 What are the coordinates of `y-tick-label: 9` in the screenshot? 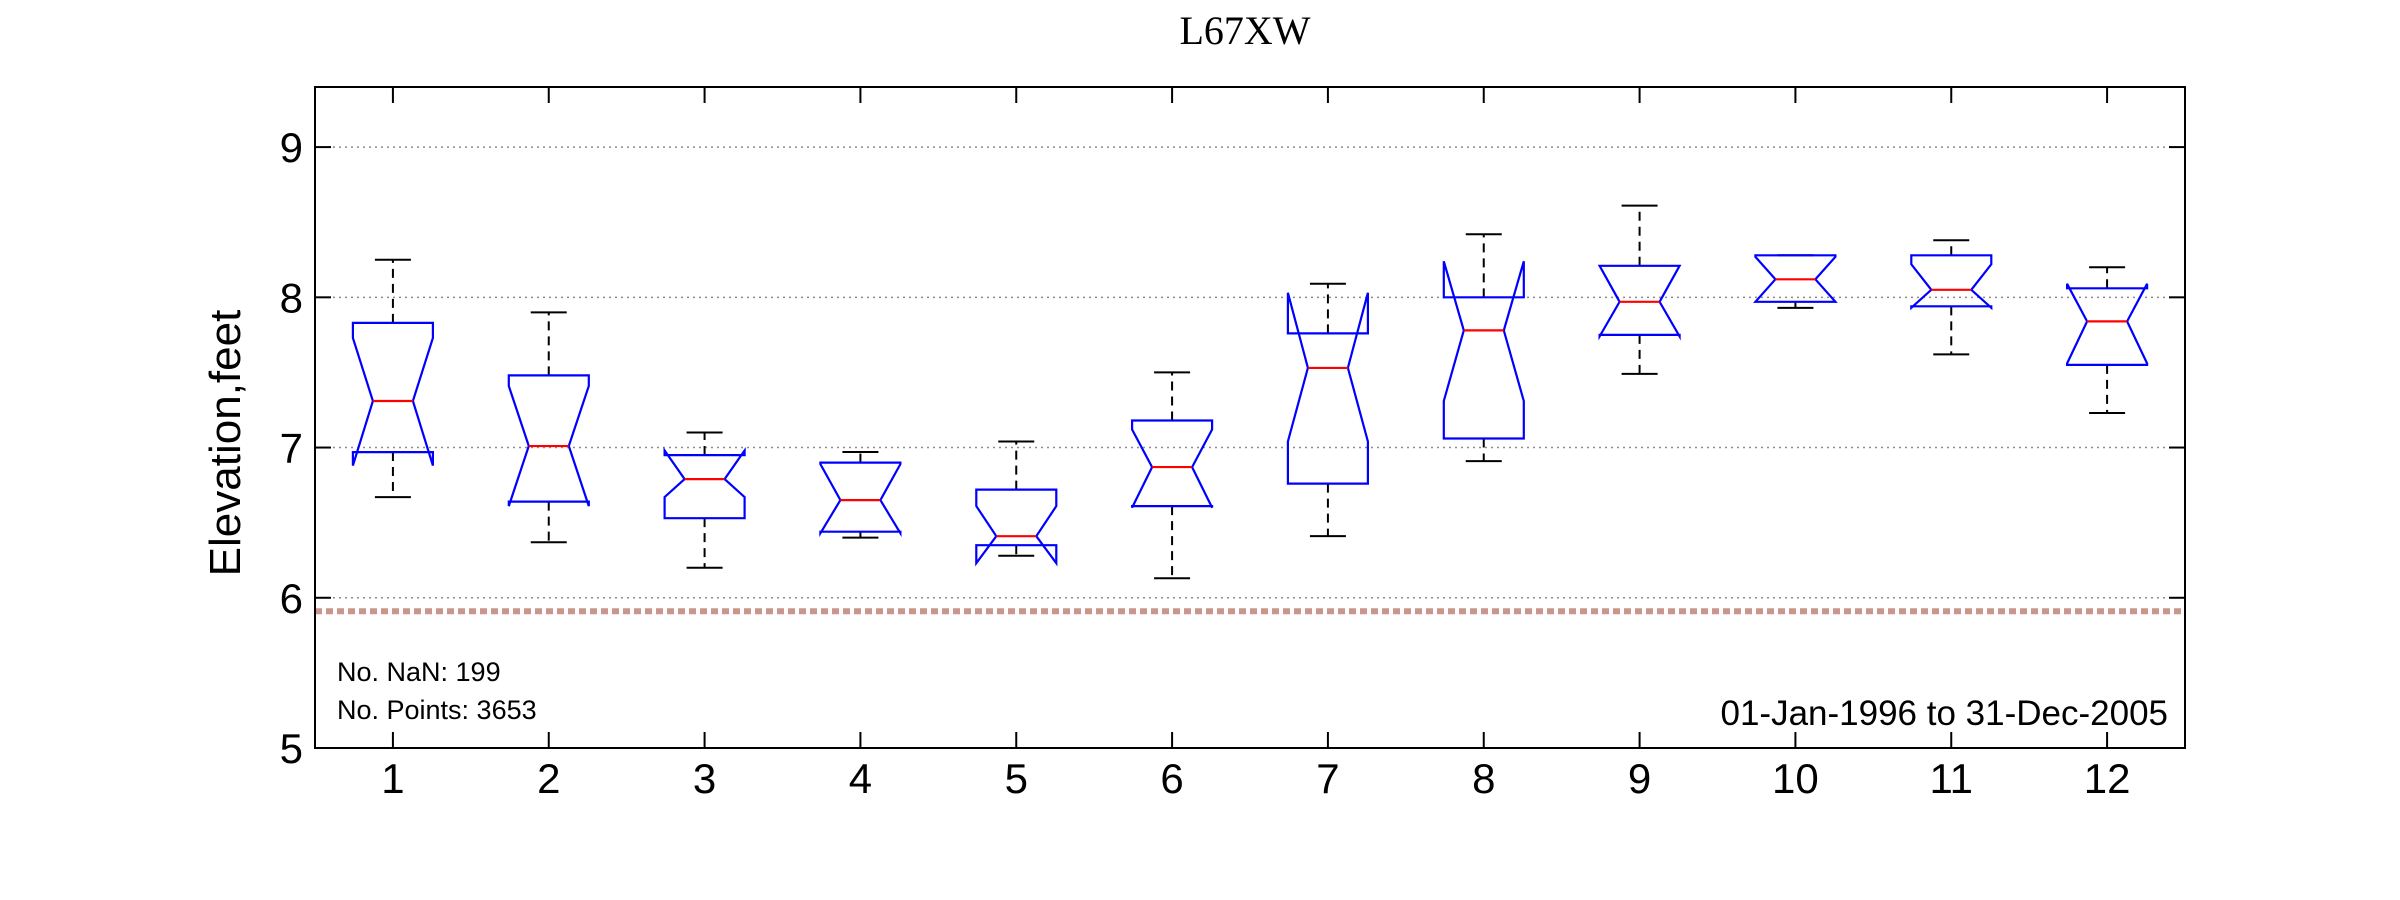 It's located at (291, 147).